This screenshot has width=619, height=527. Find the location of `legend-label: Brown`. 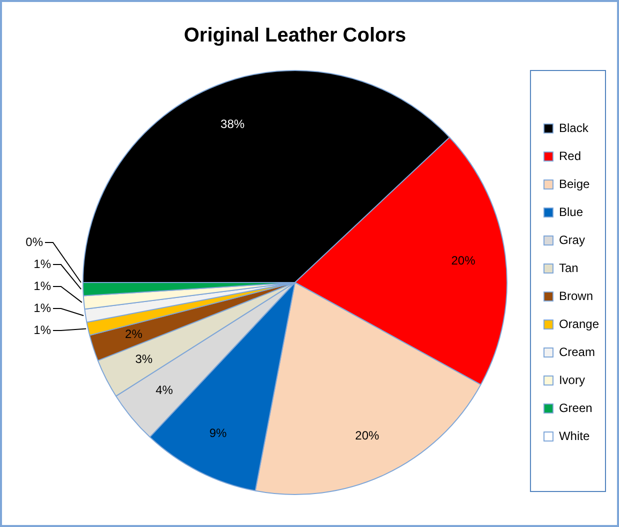

legend-label: Brown is located at coordinates (575, 295).